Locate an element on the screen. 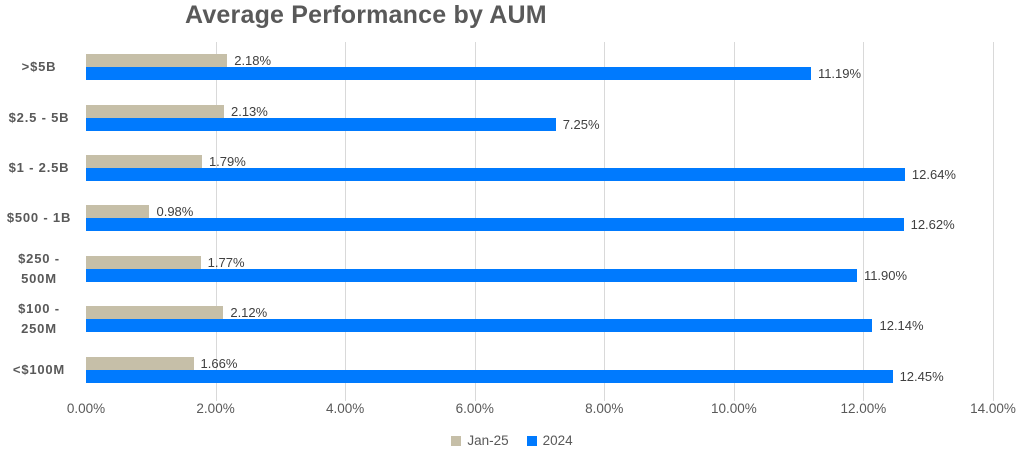  x-axis-tick-label: 10.00% is located at coordinates (733, 408).